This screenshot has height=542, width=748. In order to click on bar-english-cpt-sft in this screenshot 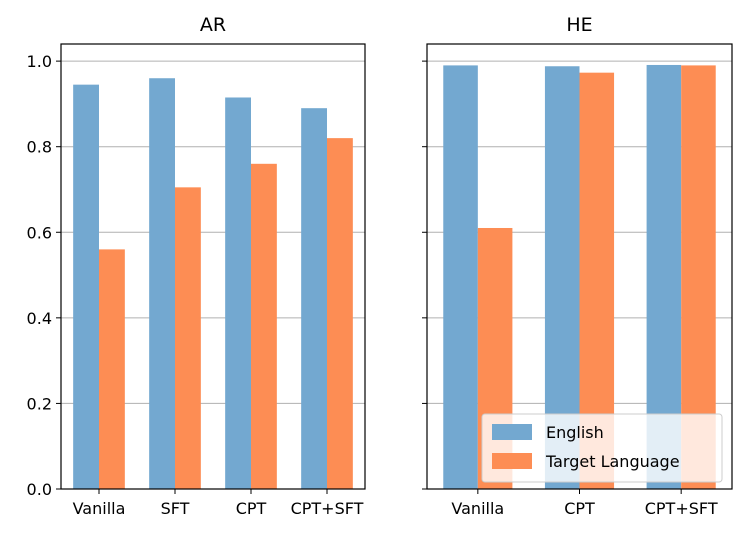, I will do `click(314, 299)`.